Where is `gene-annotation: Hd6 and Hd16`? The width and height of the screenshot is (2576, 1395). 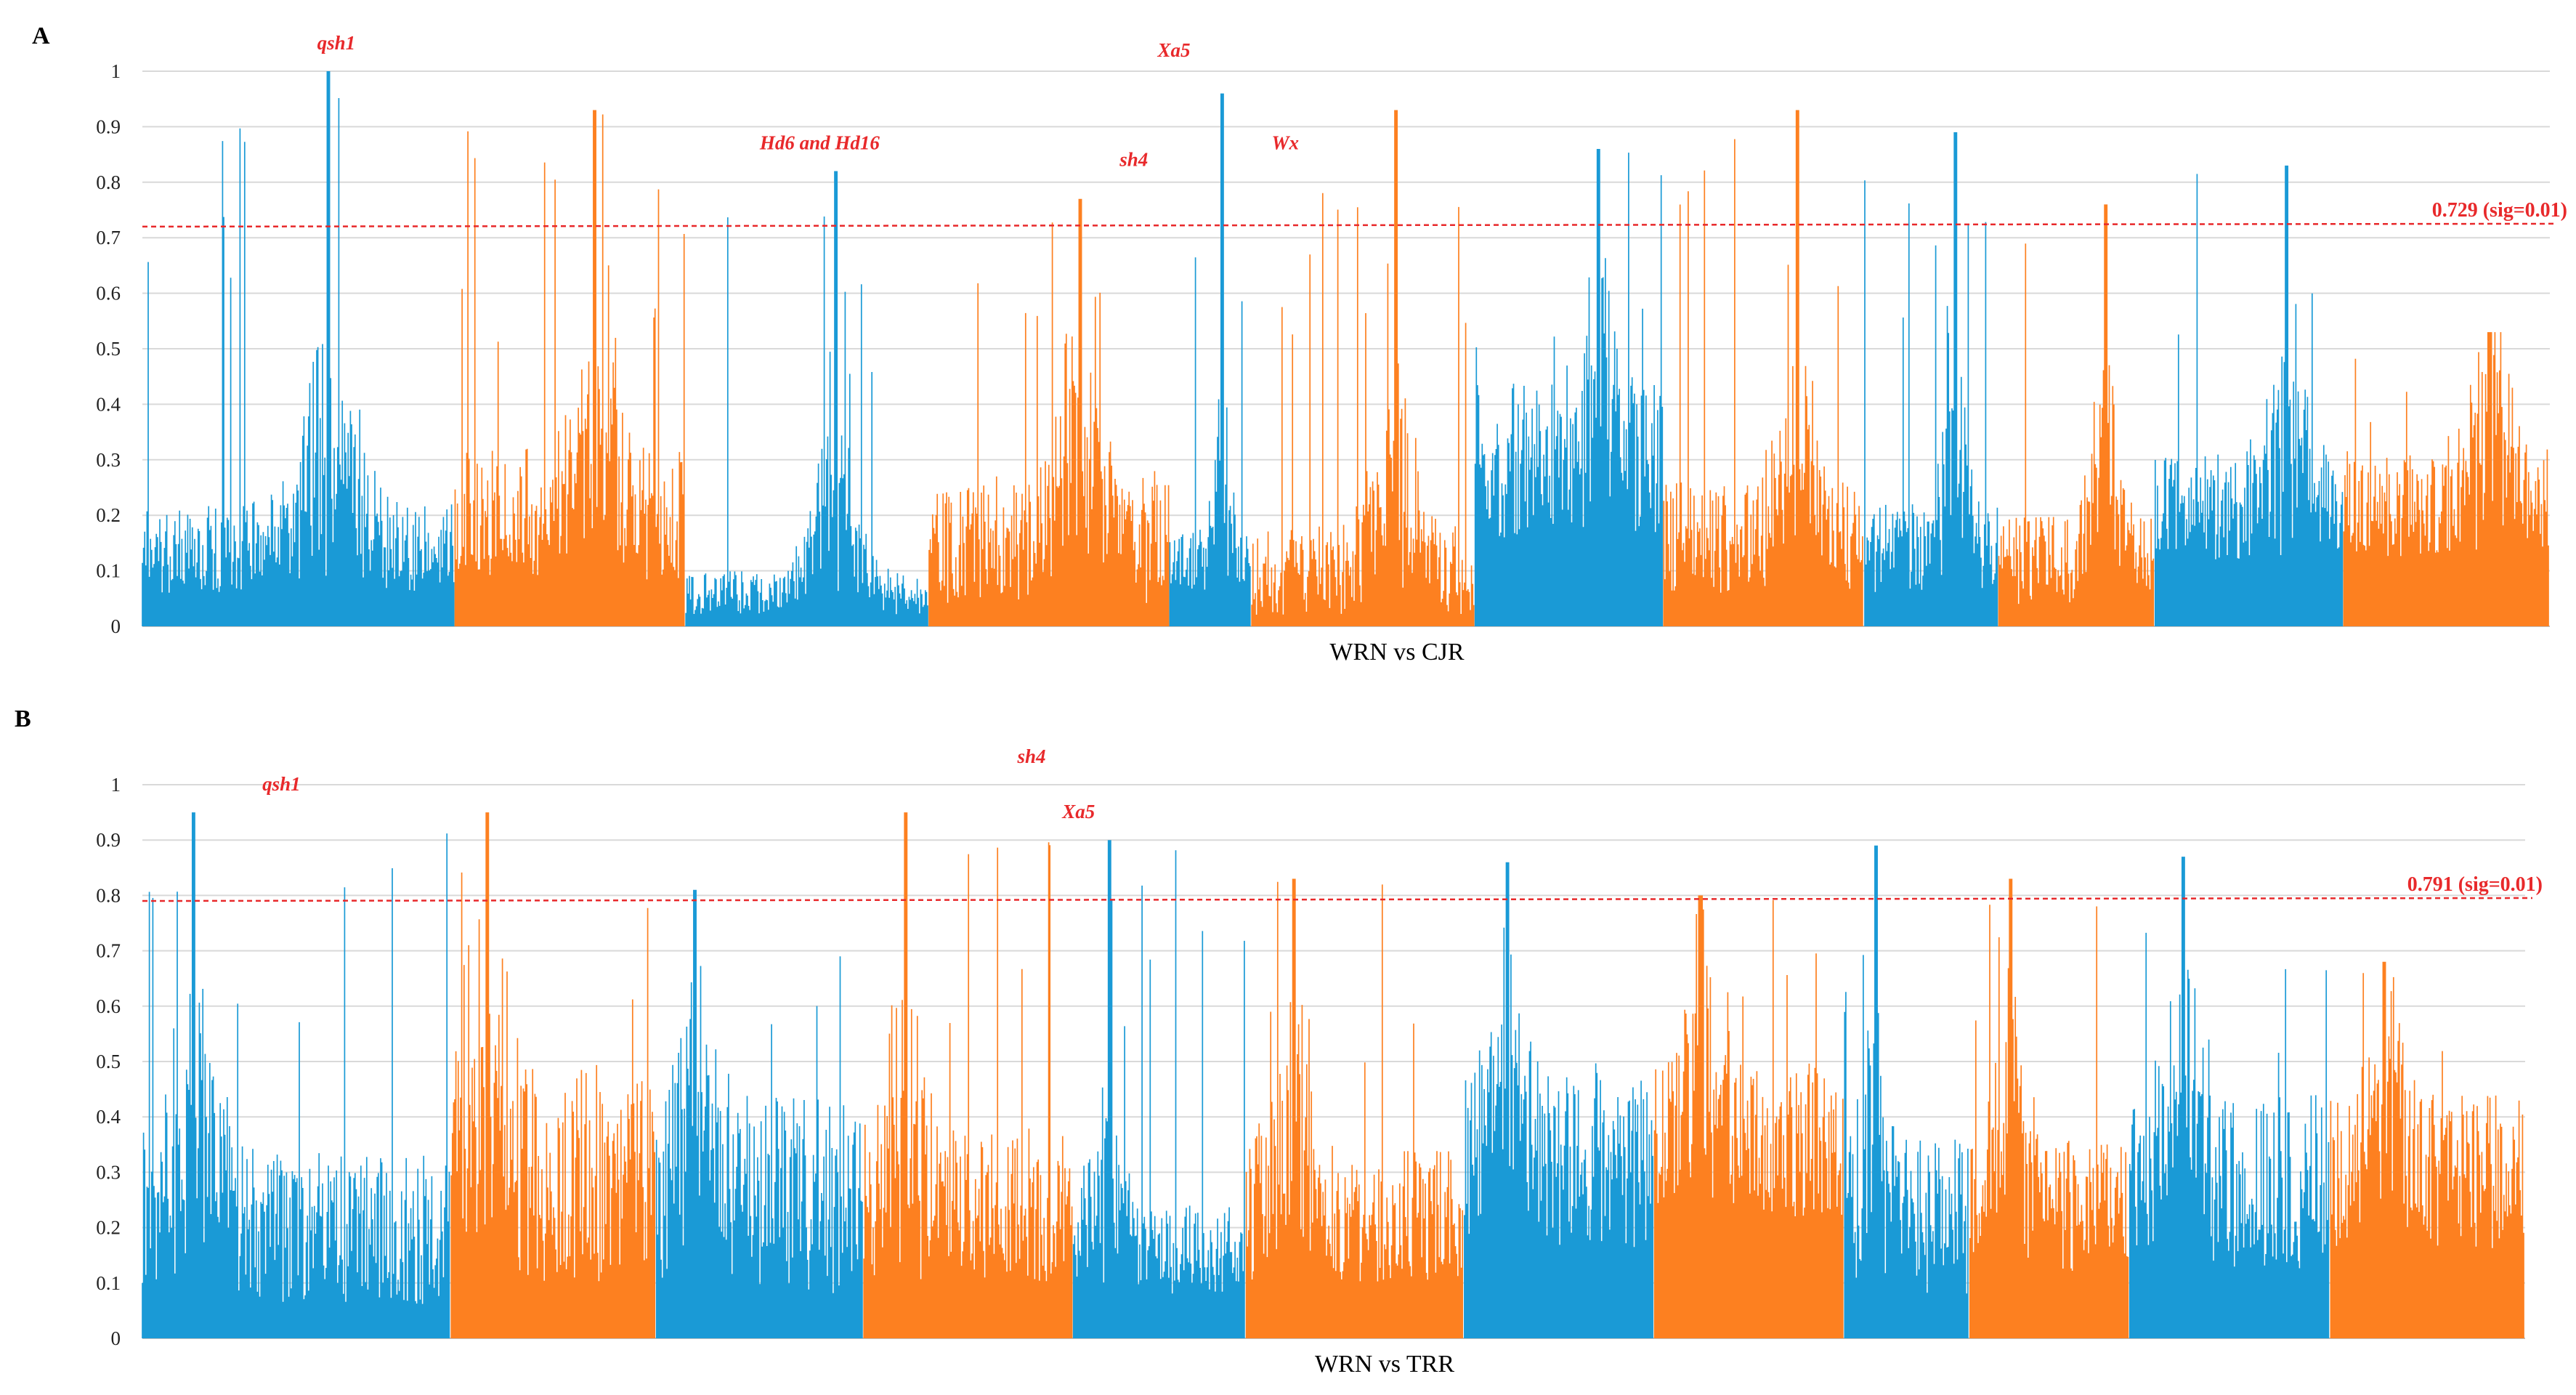 gene-annotation: Hd6 and Hd16 is located at coordinates (819, 143).